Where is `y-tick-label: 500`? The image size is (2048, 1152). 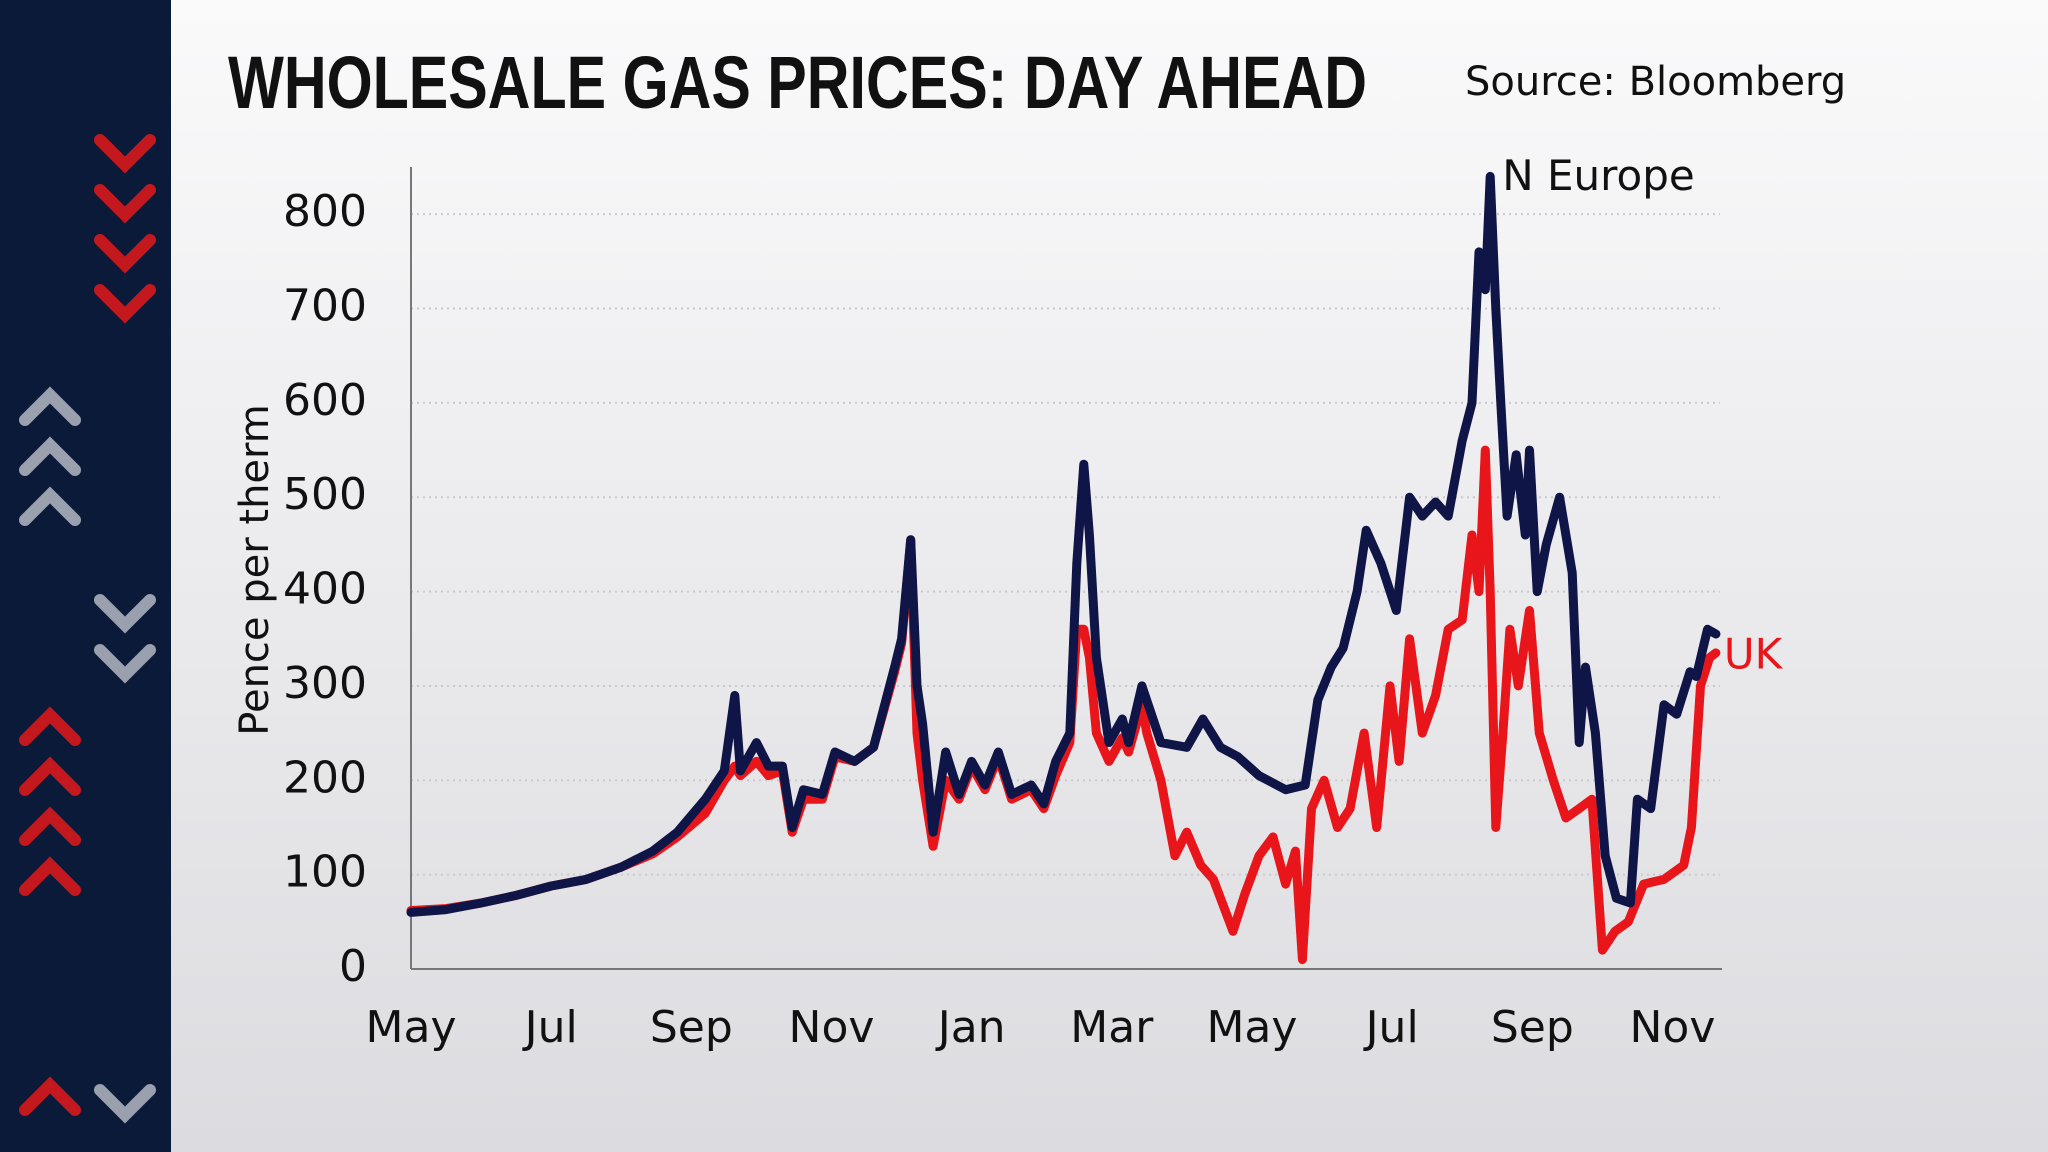
y-tick-label: 500 is located at coordinates (325, 494).